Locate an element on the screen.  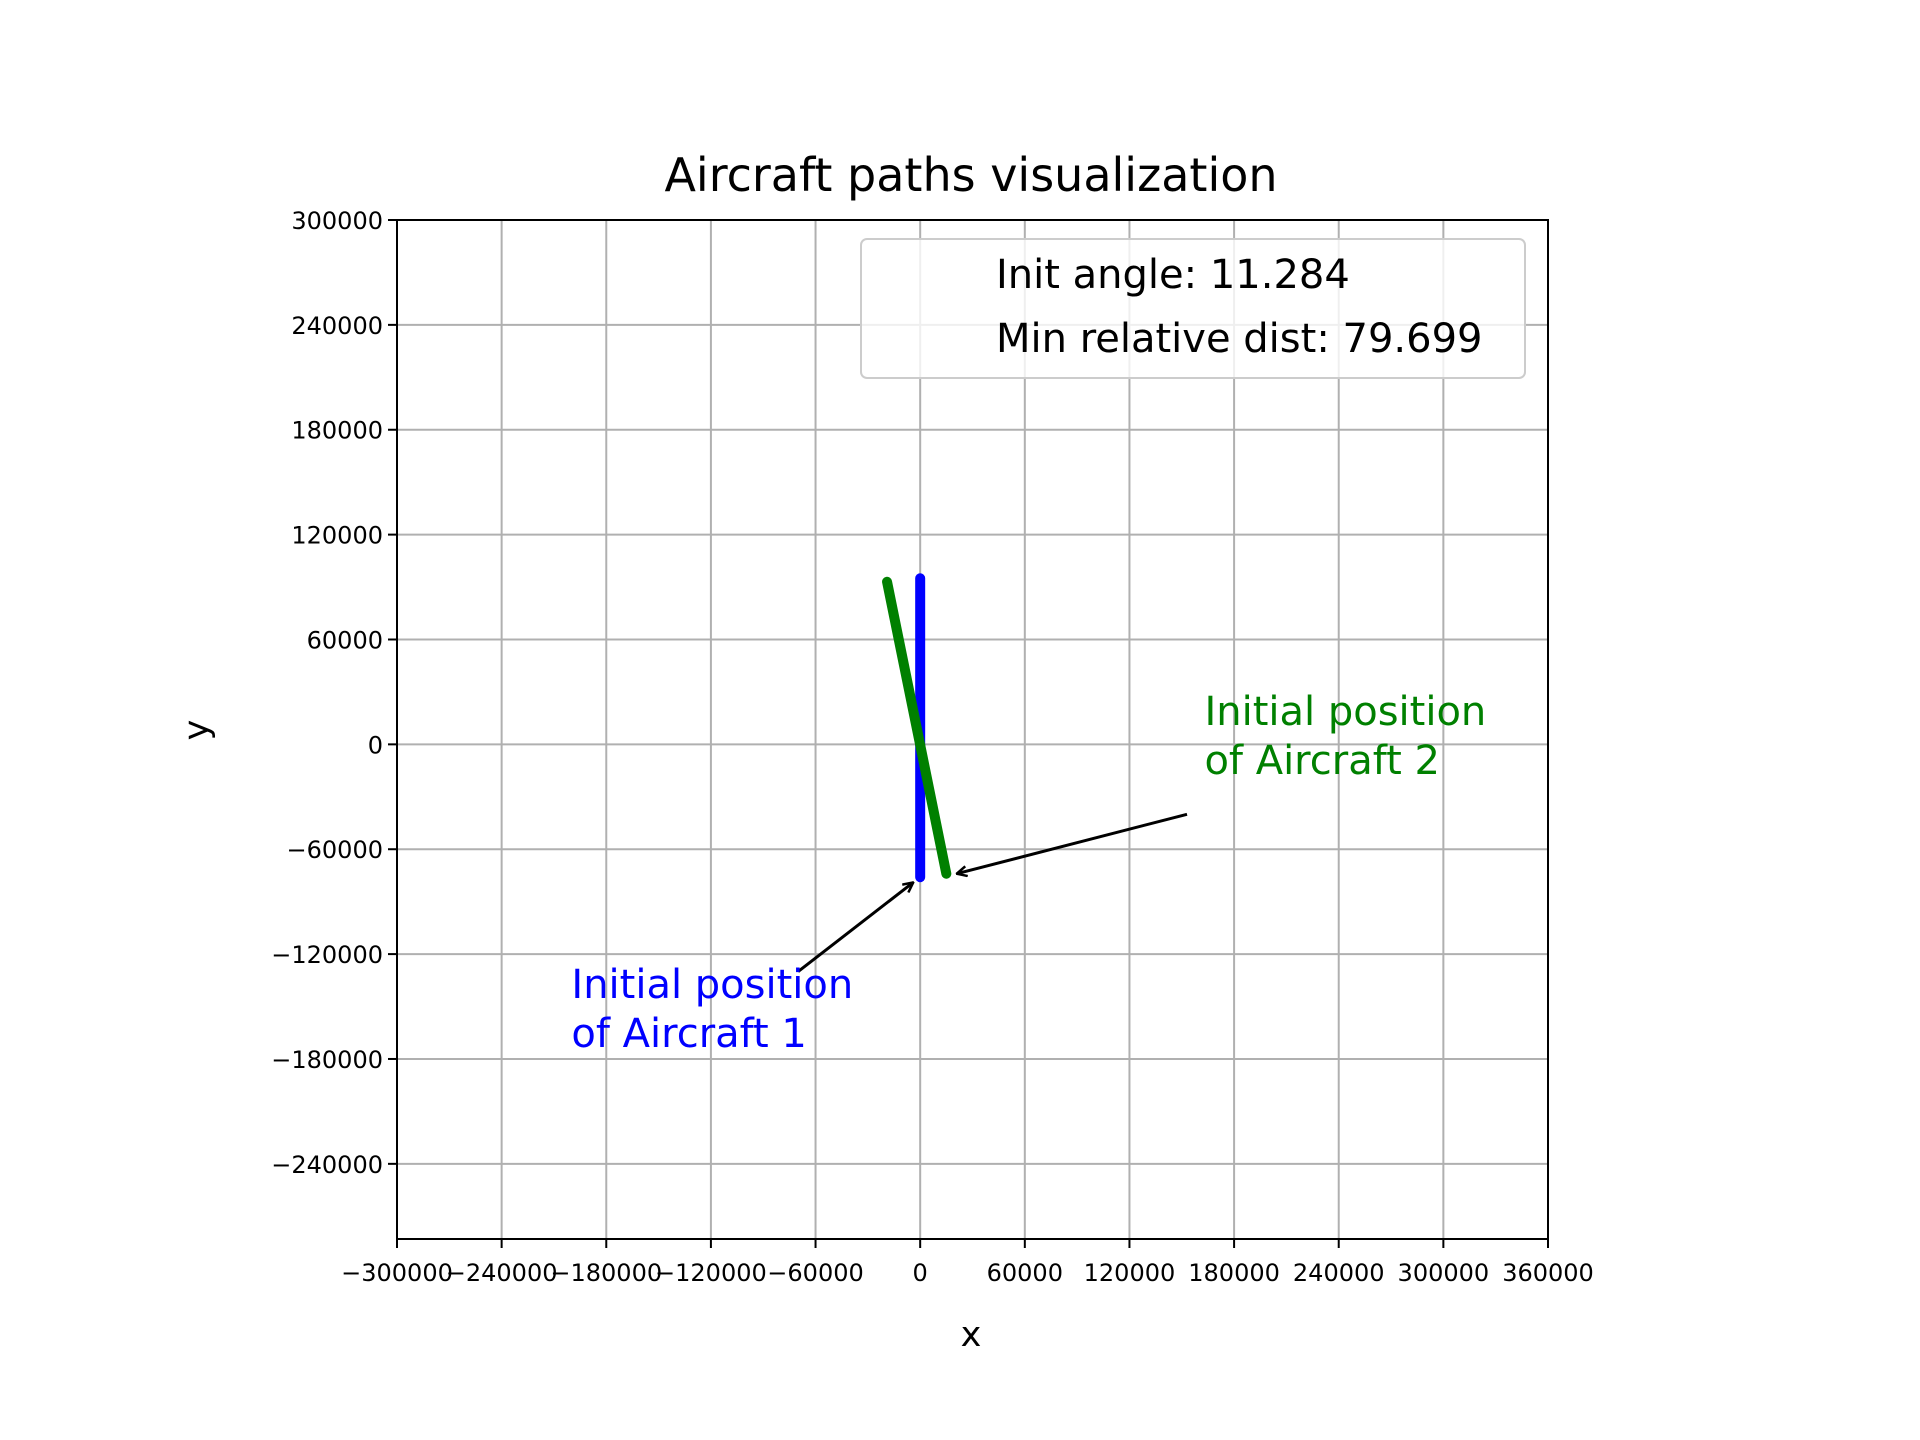
annotation-label-aircraft-1: Initial position is located at coordinates (712, 985).